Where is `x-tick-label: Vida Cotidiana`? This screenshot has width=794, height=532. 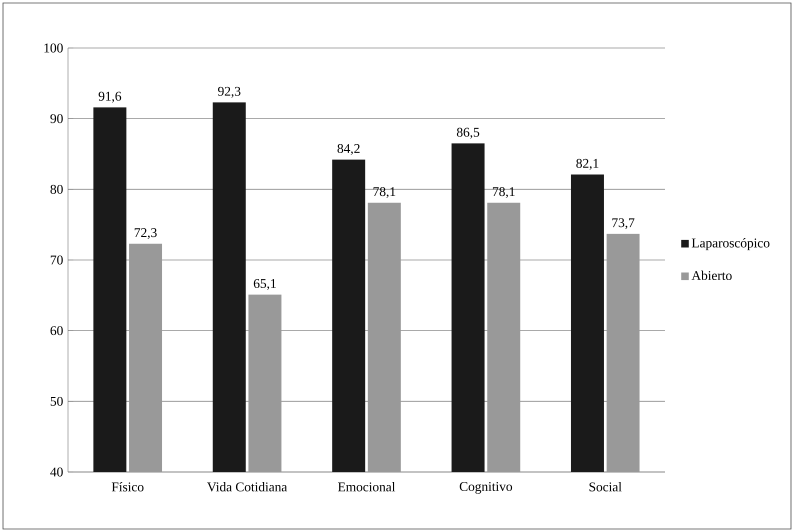 x-tick-label: Vida Cotidiana is located at coordinates (247, 487).